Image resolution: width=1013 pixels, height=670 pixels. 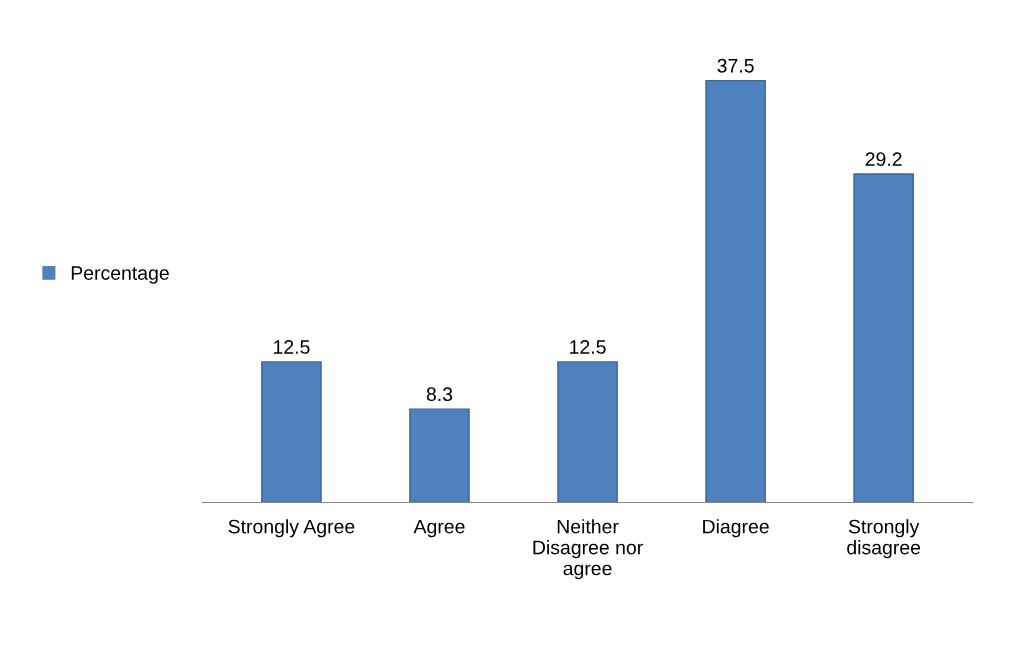 What do you see at coordinates (884, 539) in the screenshot?
I see `x-tick-label: Strongly disagree` at bounding box center [884, 539].